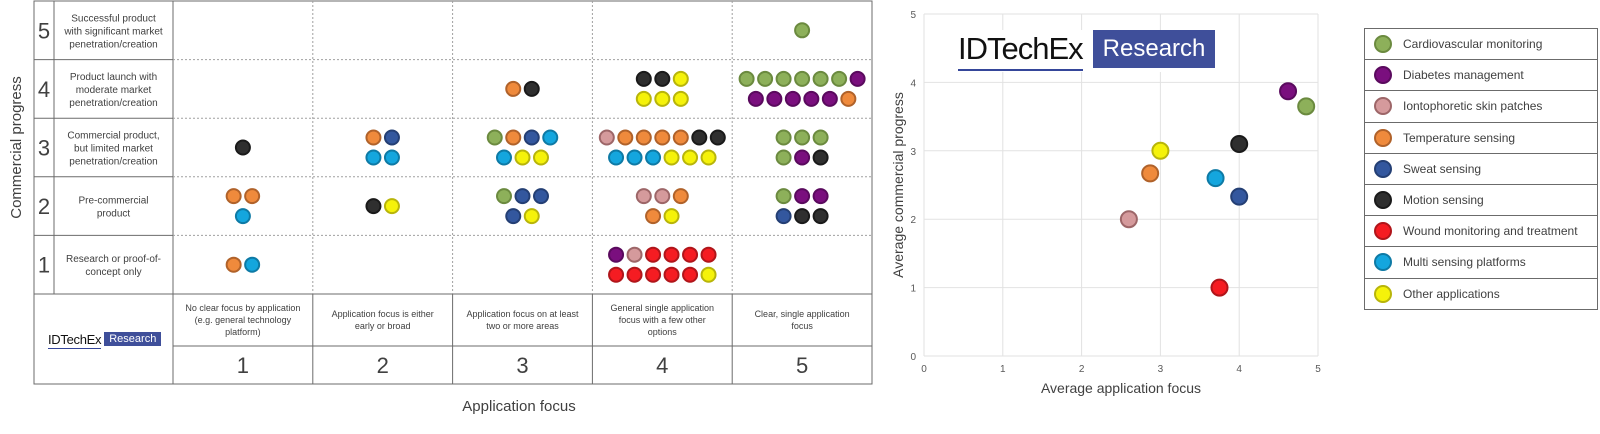  What do you see at coordinates (522, 365) in the screenshot?
I see `column-level-label: 3` at bounding box center [522, 365].